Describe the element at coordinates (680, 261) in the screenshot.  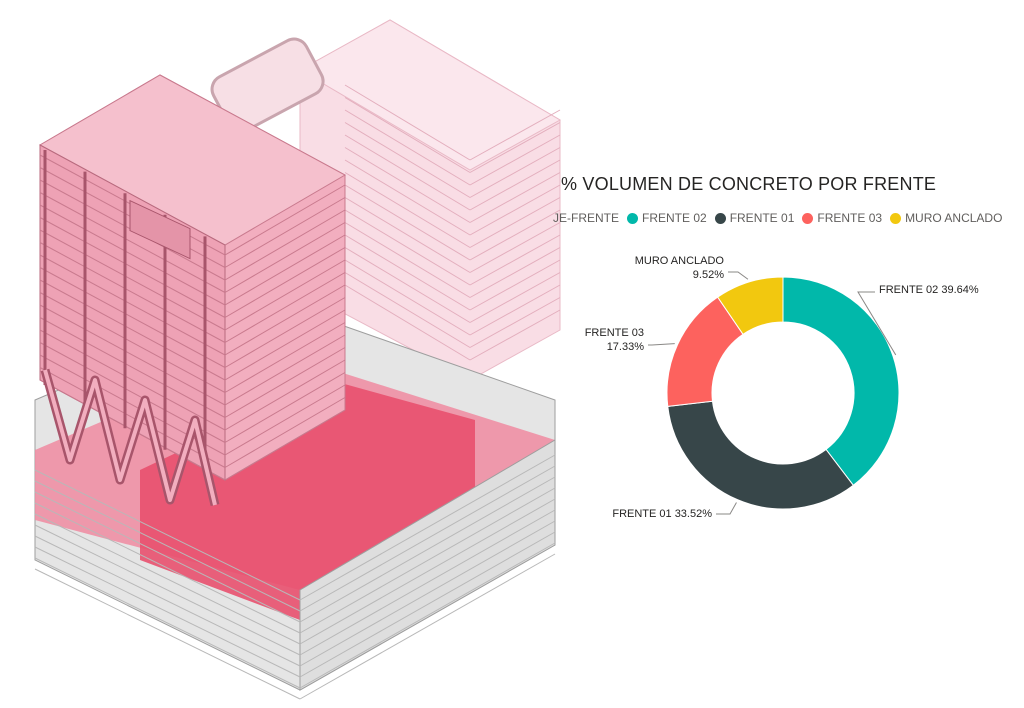
I see `data-label-muro-anclado: MURO ANCLADO` at that location.